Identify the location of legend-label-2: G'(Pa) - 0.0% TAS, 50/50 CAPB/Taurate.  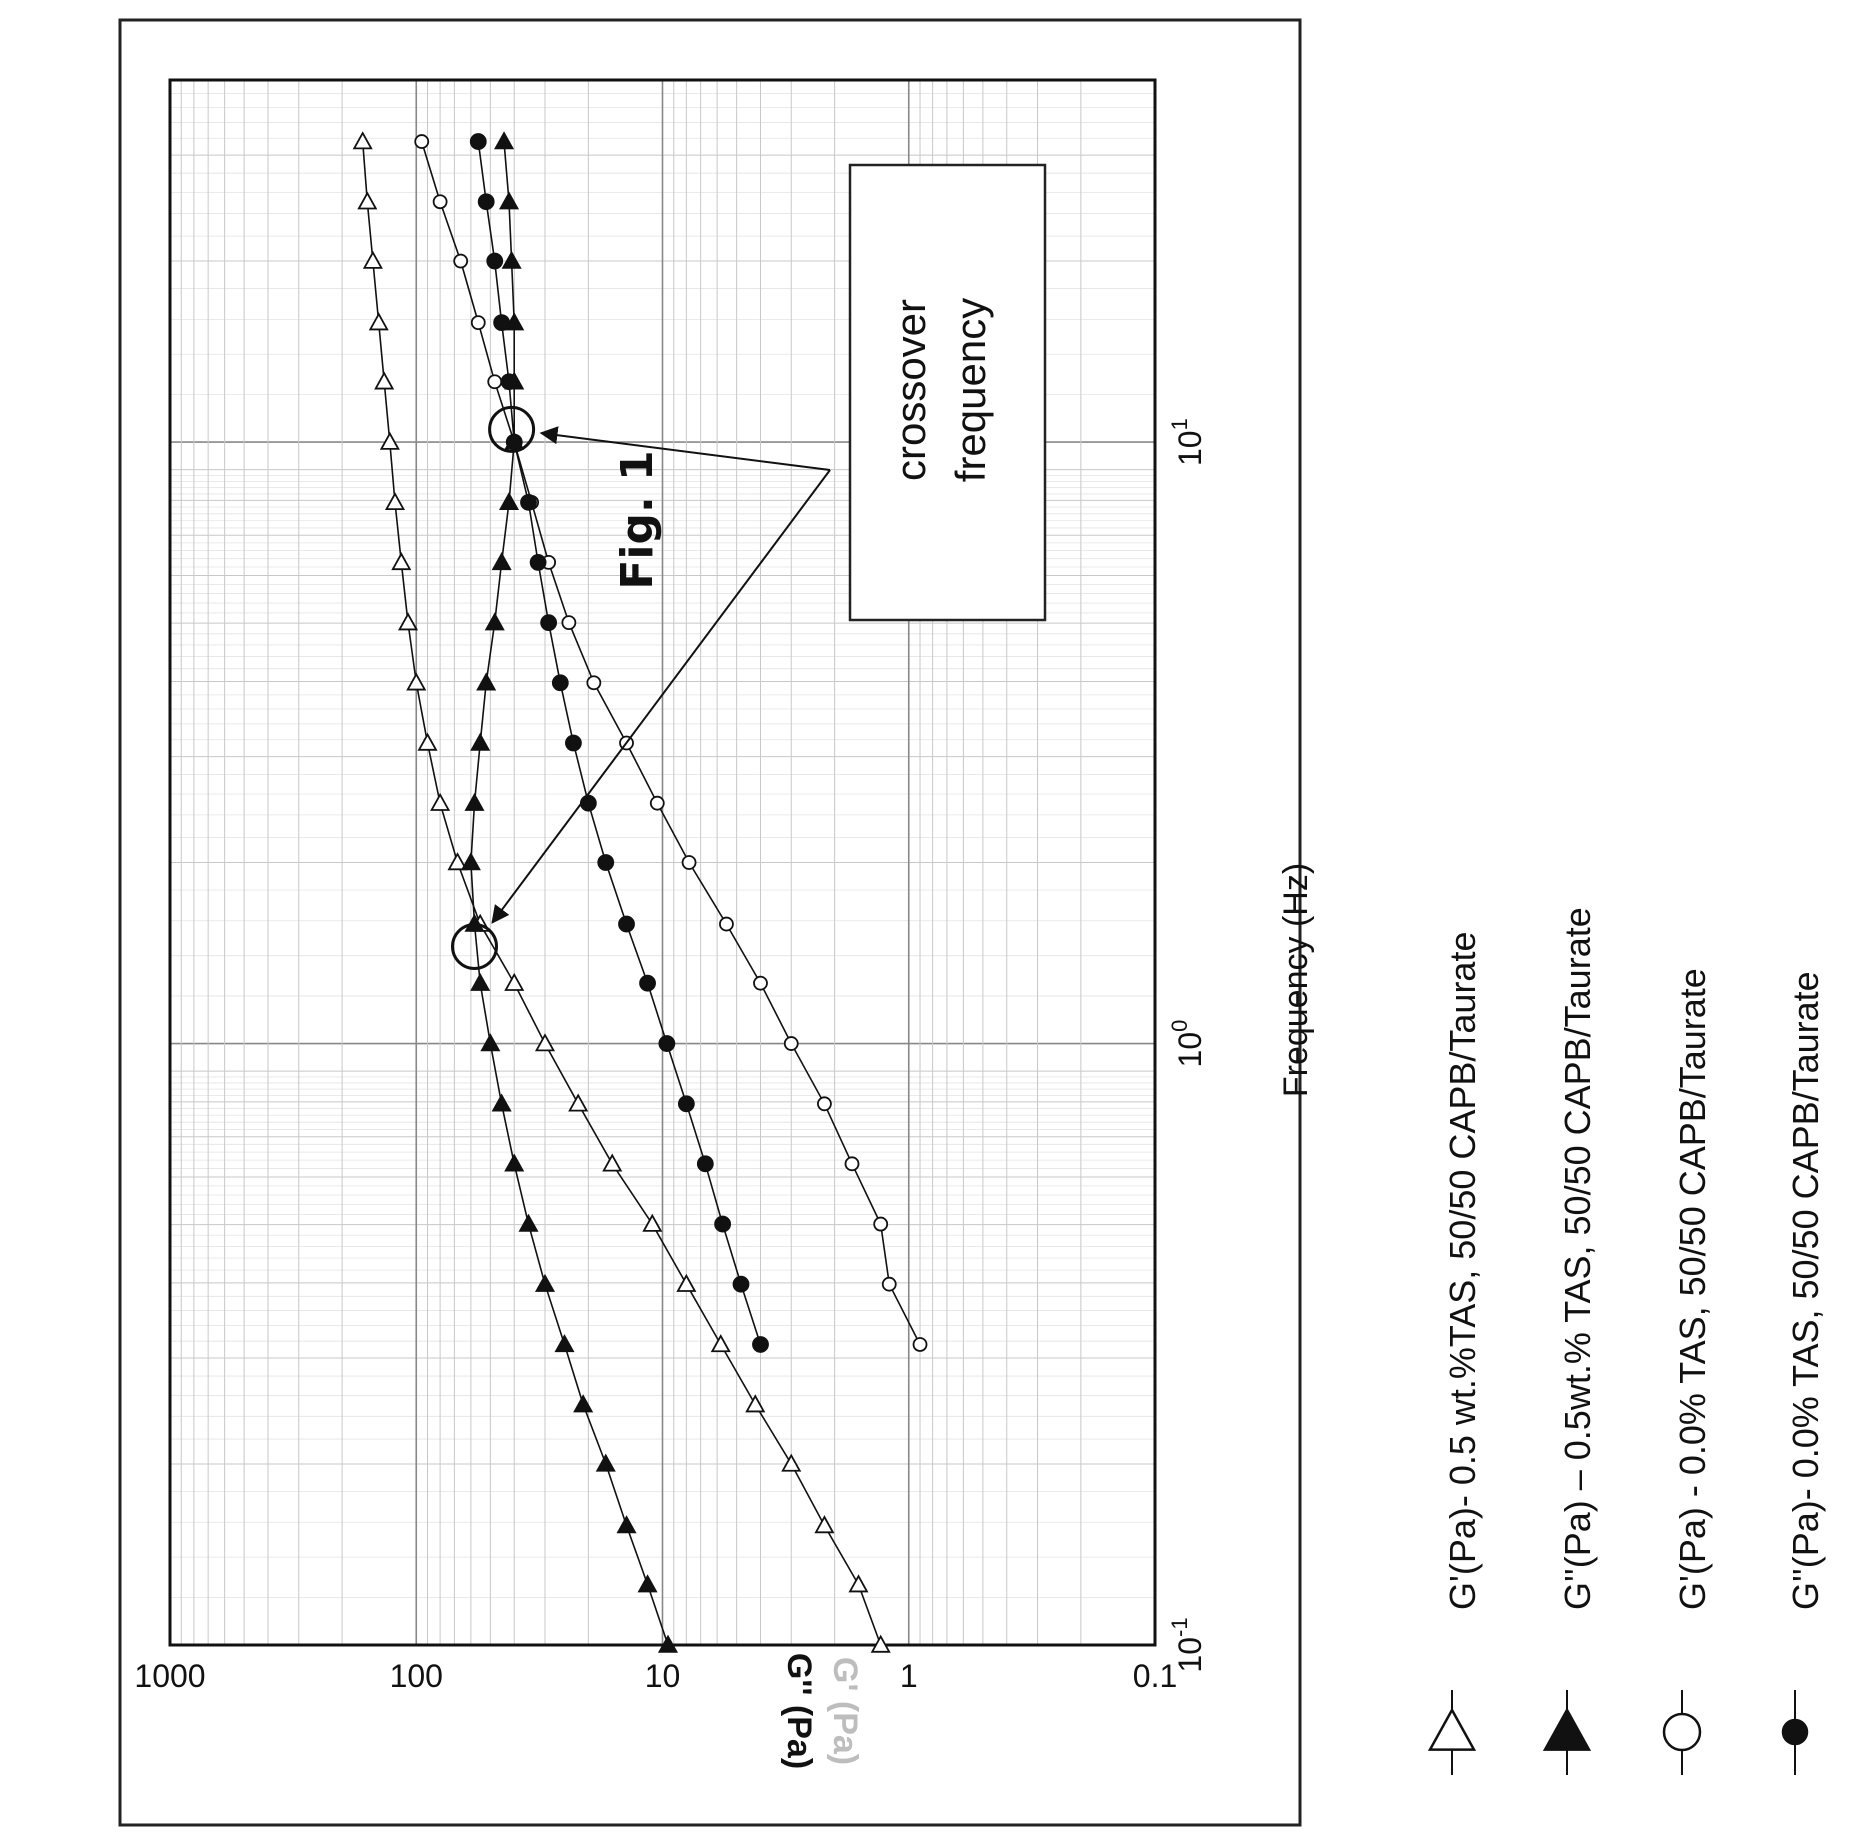
(1692, 1289).